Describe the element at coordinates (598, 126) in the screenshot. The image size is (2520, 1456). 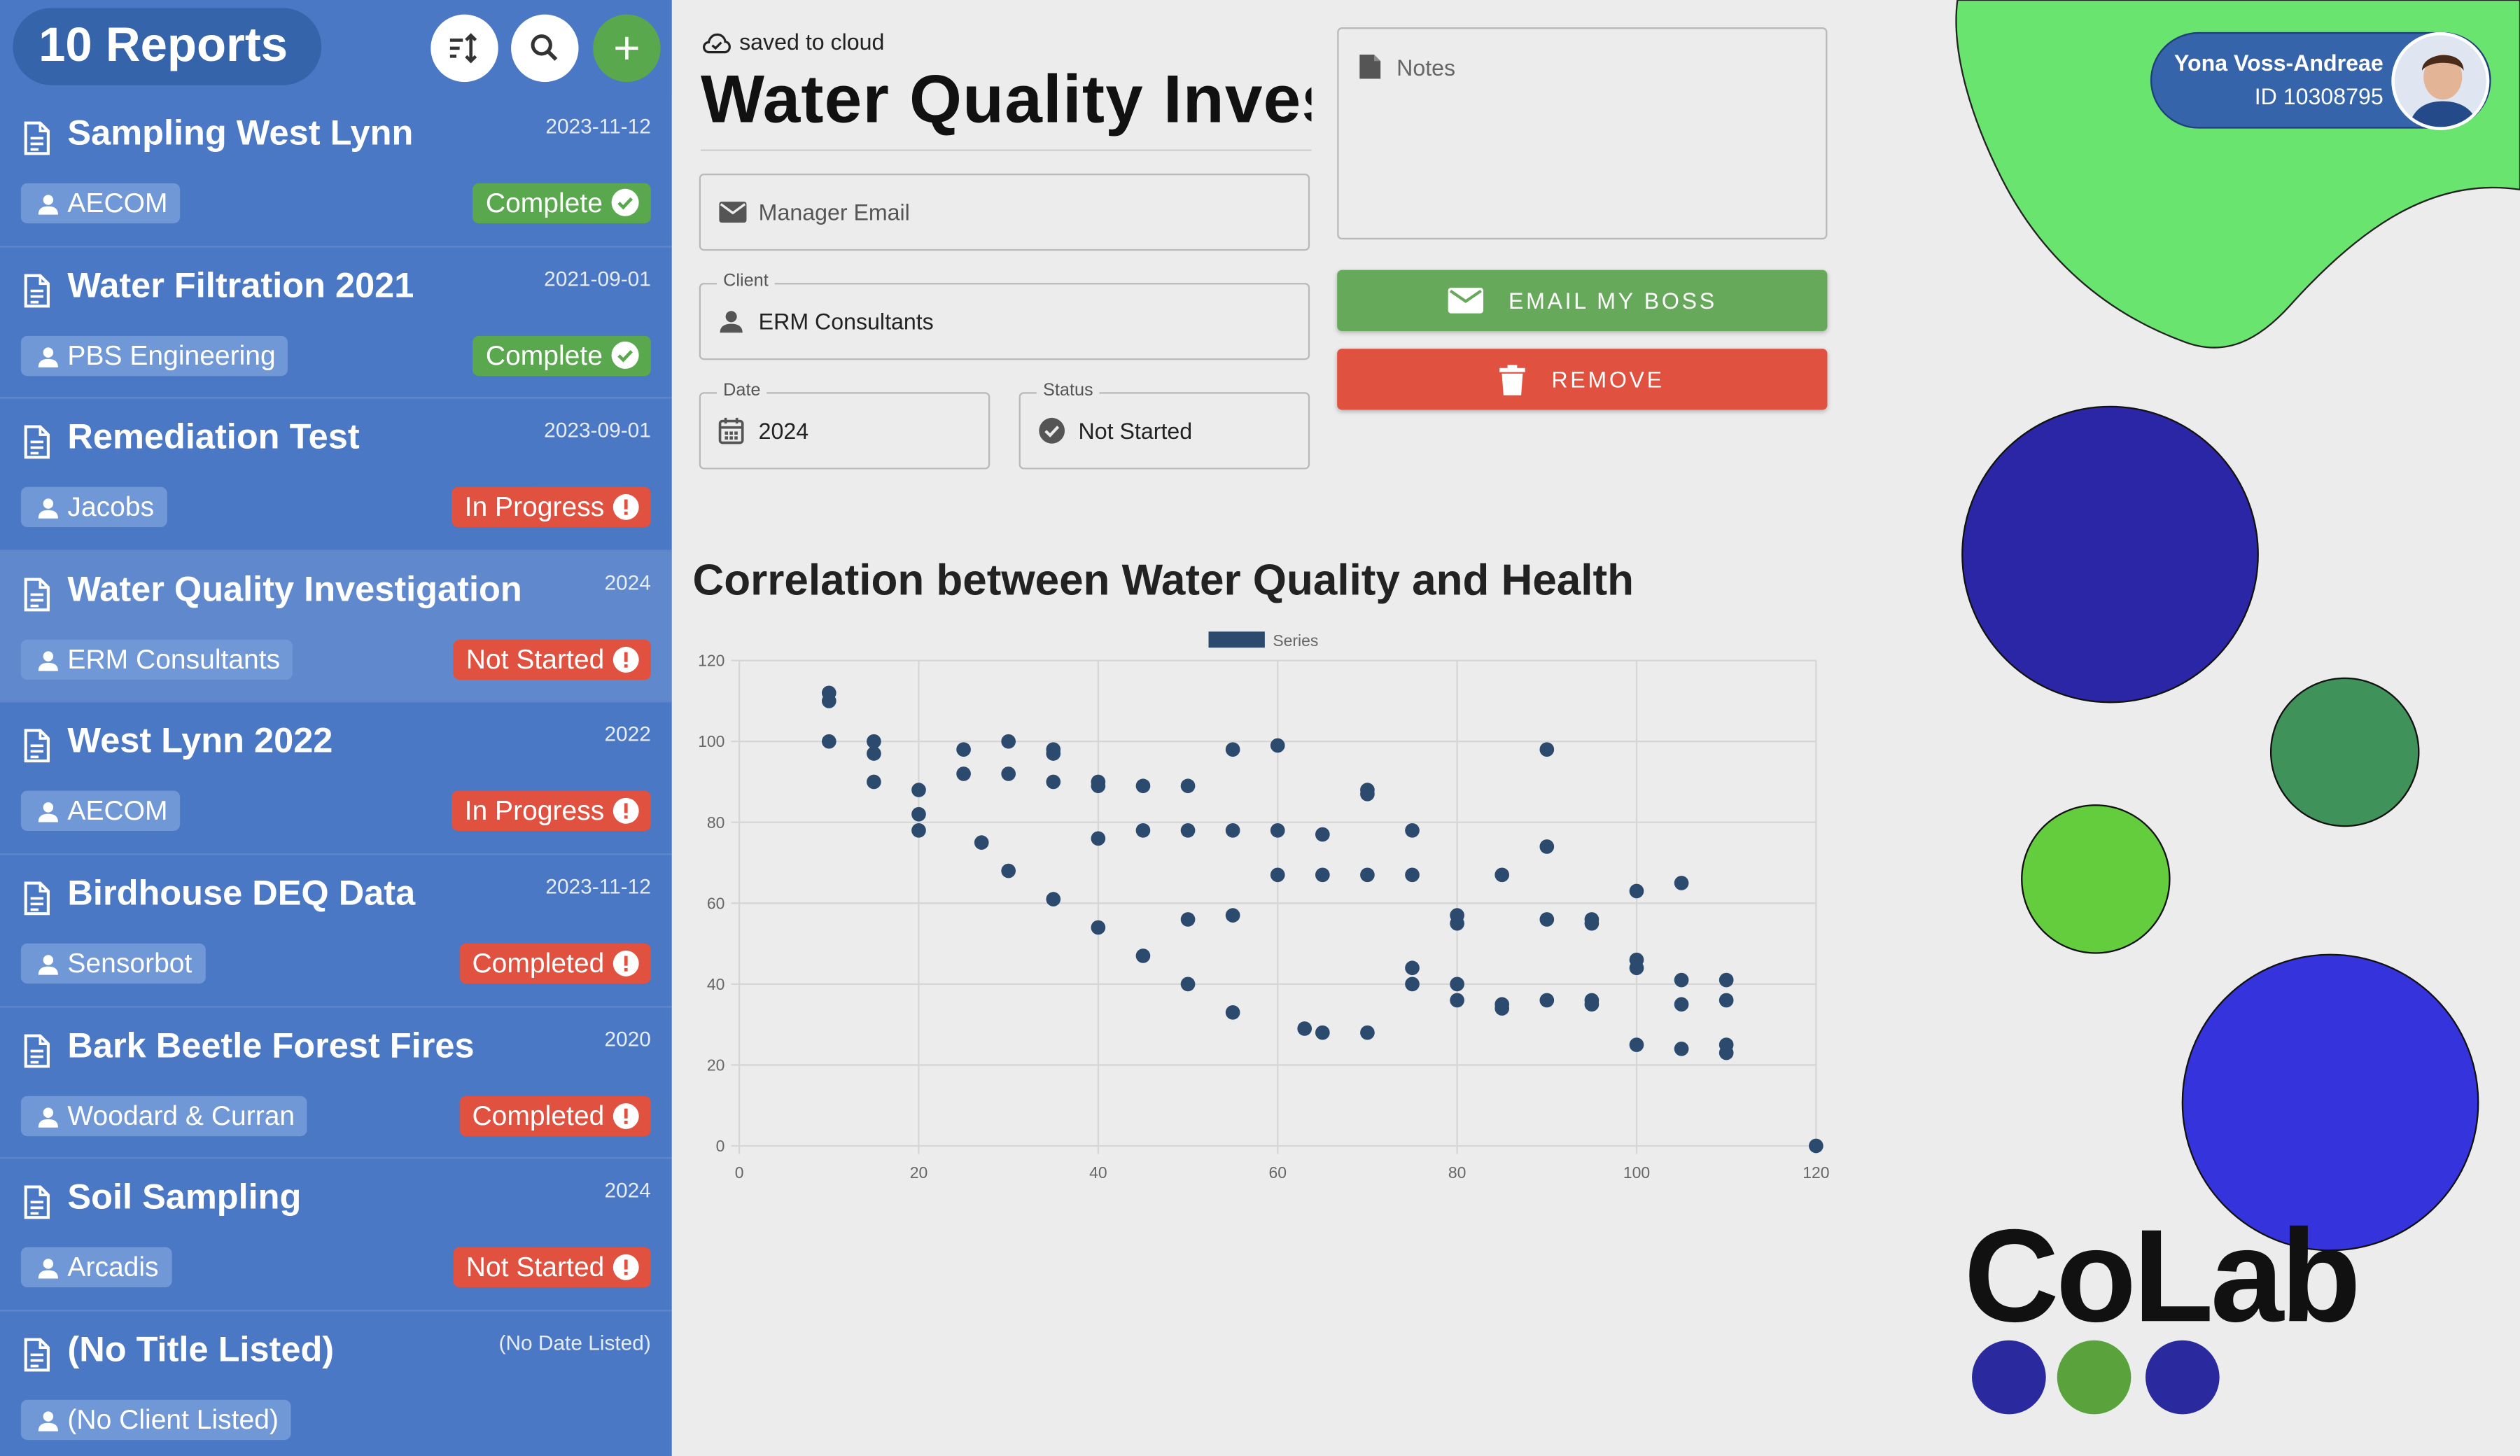
I see `report-item-date: 2023-11-12` at that location.